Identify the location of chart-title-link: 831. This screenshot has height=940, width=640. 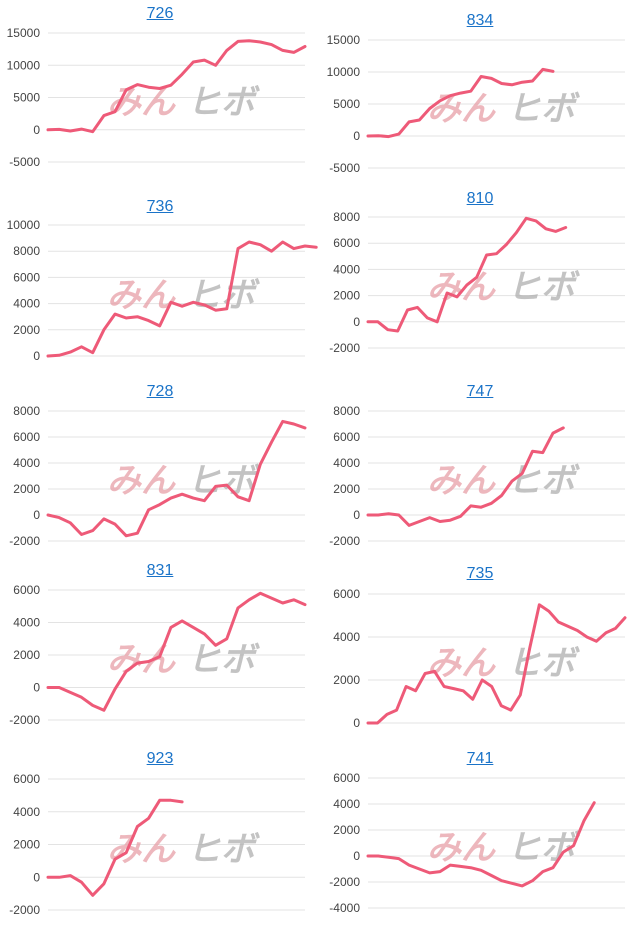
(160, 571).